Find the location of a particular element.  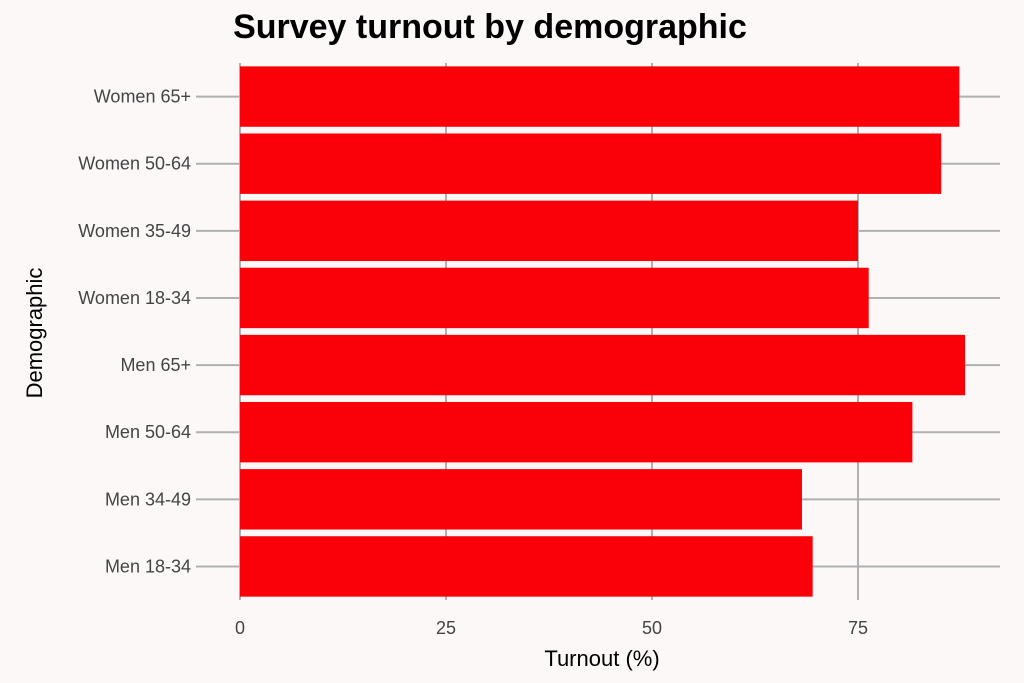

x-tick-label: 25 is located at coordinates (446, 628).